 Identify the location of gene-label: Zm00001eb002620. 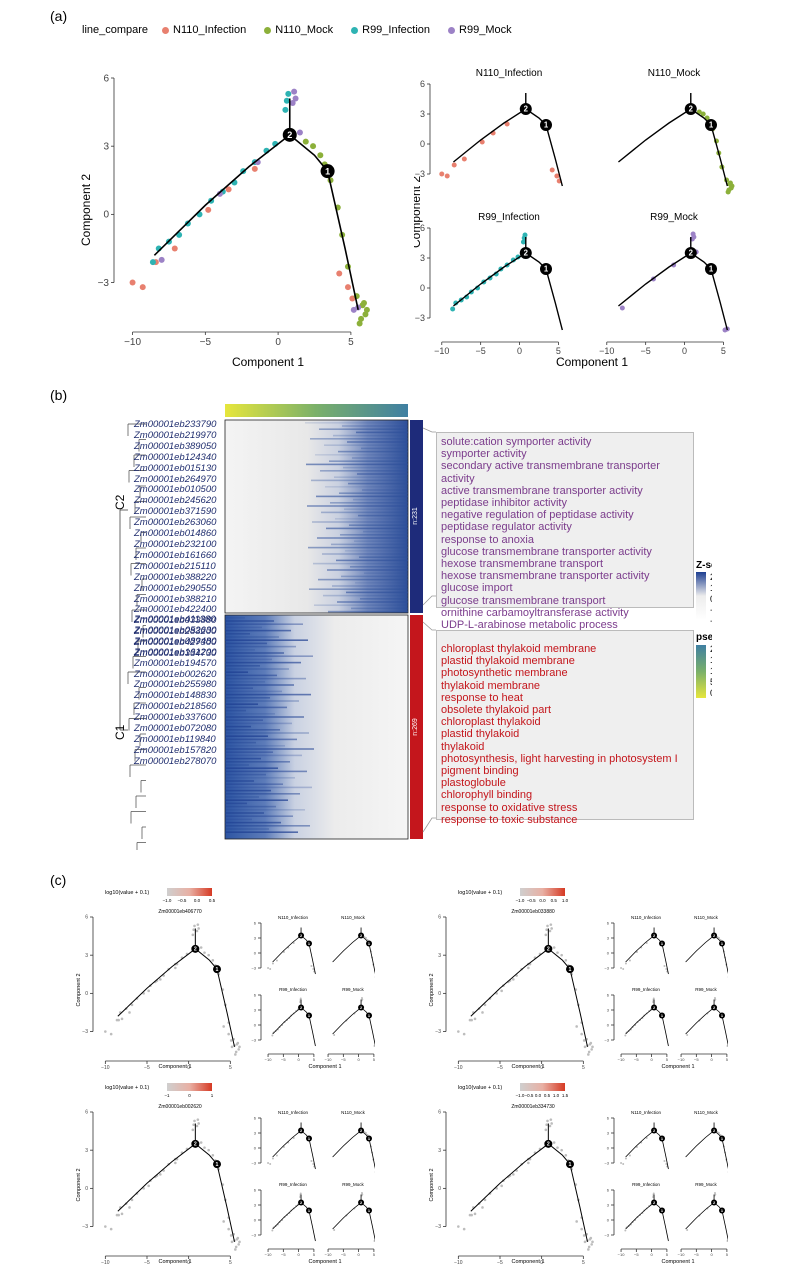
(175, 674).